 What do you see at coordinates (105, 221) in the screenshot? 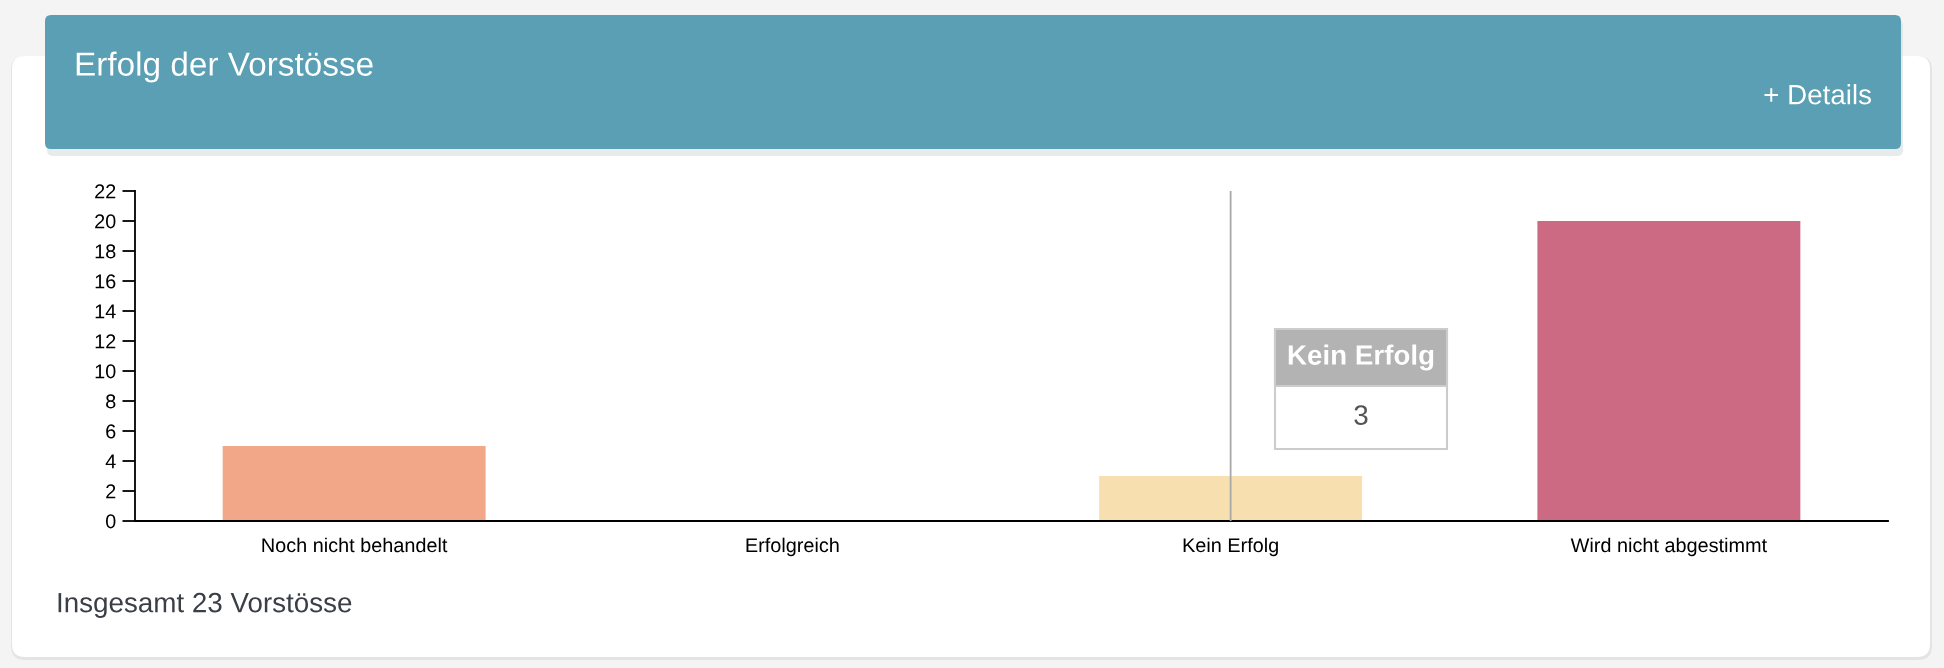
I see `y-tick-label: 20` at bounding box center [105, 221].